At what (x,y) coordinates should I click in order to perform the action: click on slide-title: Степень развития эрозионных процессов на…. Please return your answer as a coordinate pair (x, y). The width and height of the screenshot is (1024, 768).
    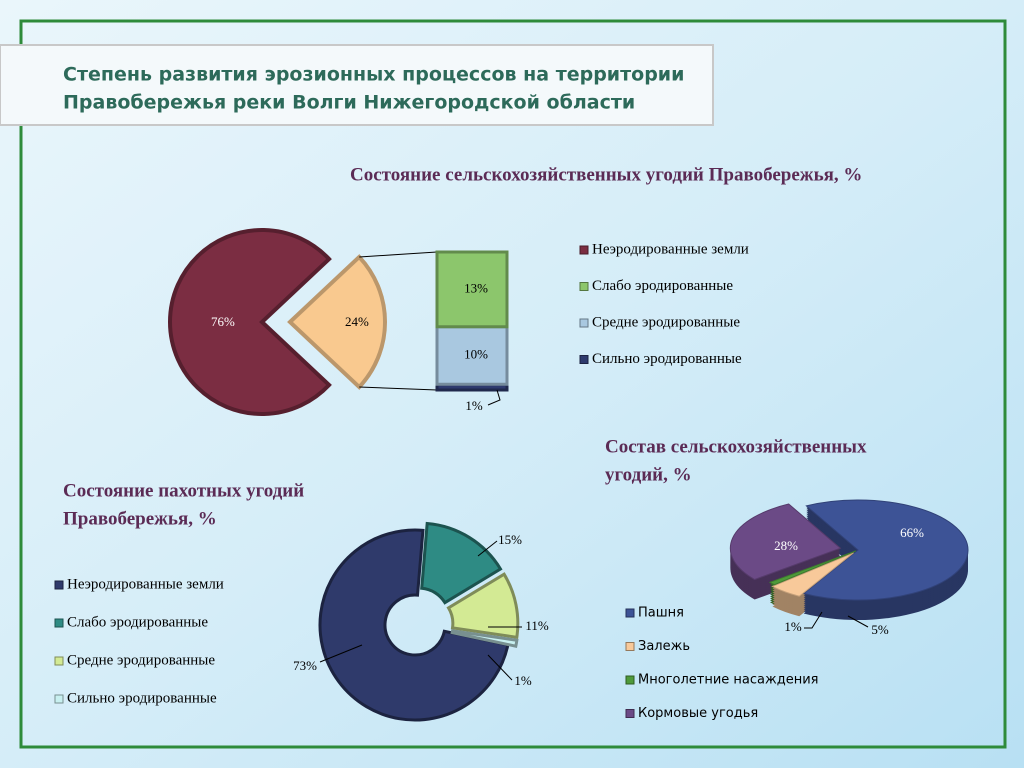
    Looking at the image, I should click on (373, 75).